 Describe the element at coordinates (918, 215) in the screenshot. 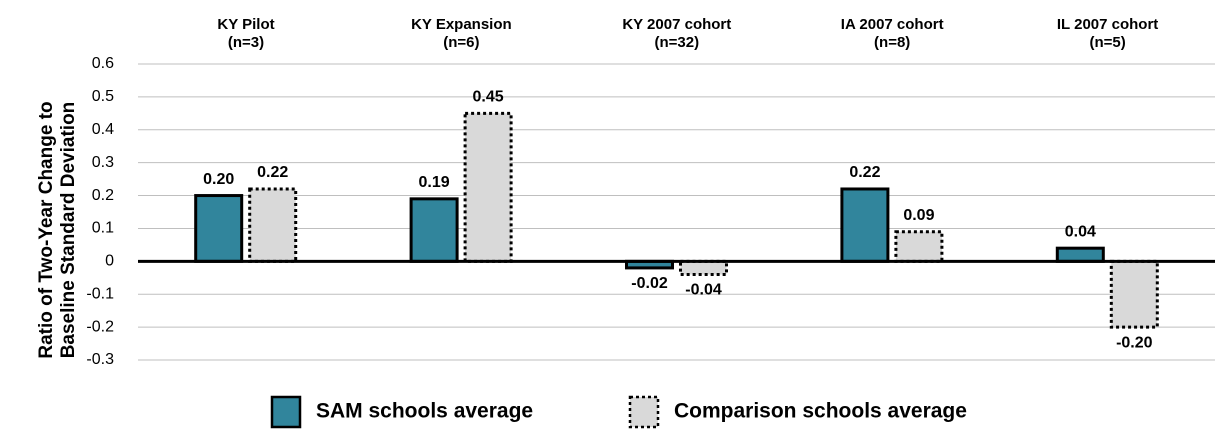

I see `value-label: 0.09` at that location.